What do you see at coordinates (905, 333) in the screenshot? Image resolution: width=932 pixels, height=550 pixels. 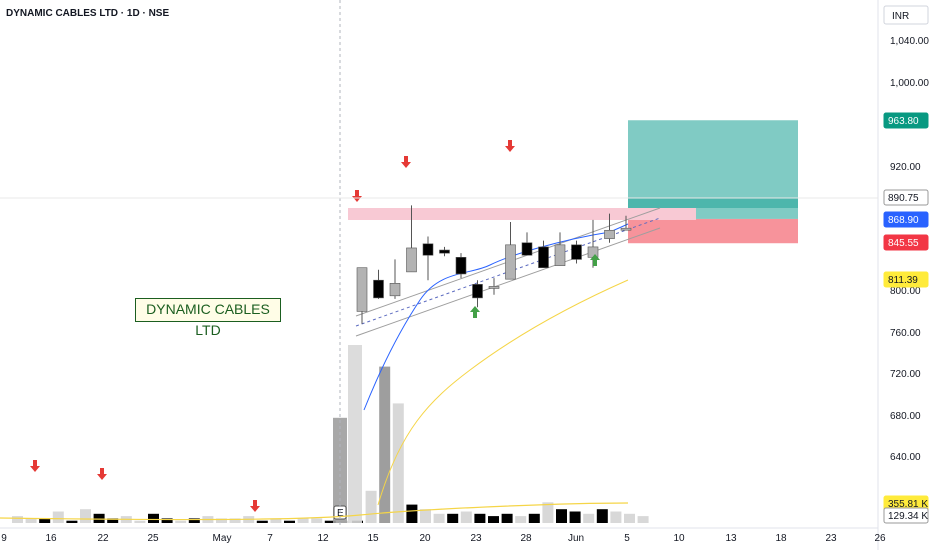 I see `y-tick-label: 760.00` at bounding box center [905, 333].